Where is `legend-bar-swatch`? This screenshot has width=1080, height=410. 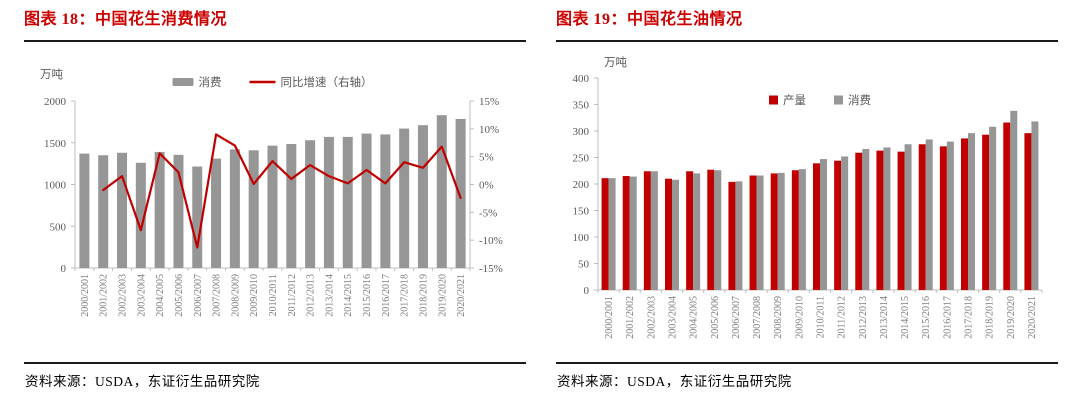 legend-bar-swatch is located at coordinates (183, 82).